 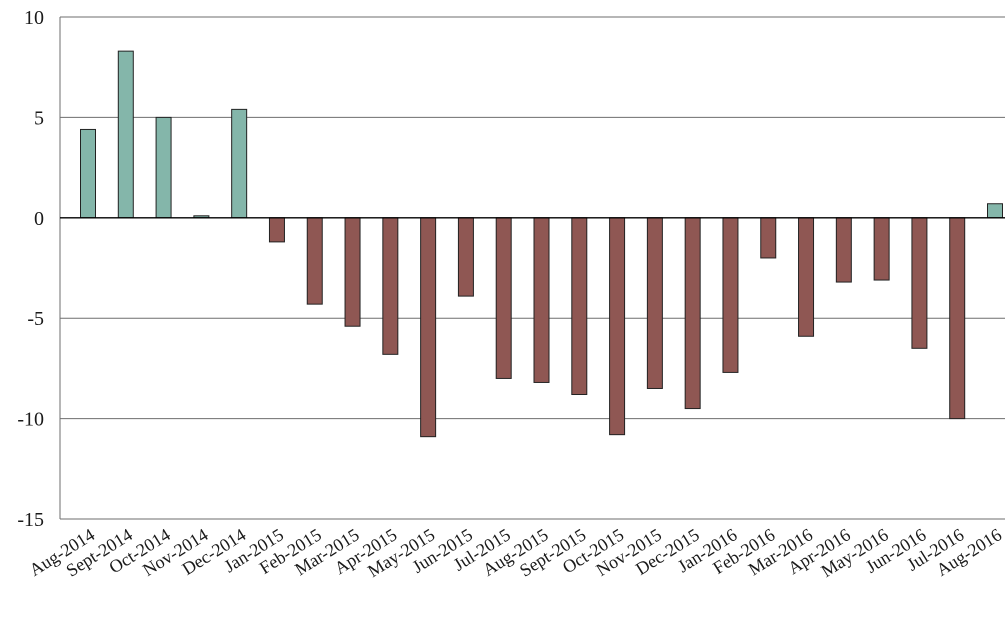 I want to click on bar-feb-2015, so click(x=314, y=261).